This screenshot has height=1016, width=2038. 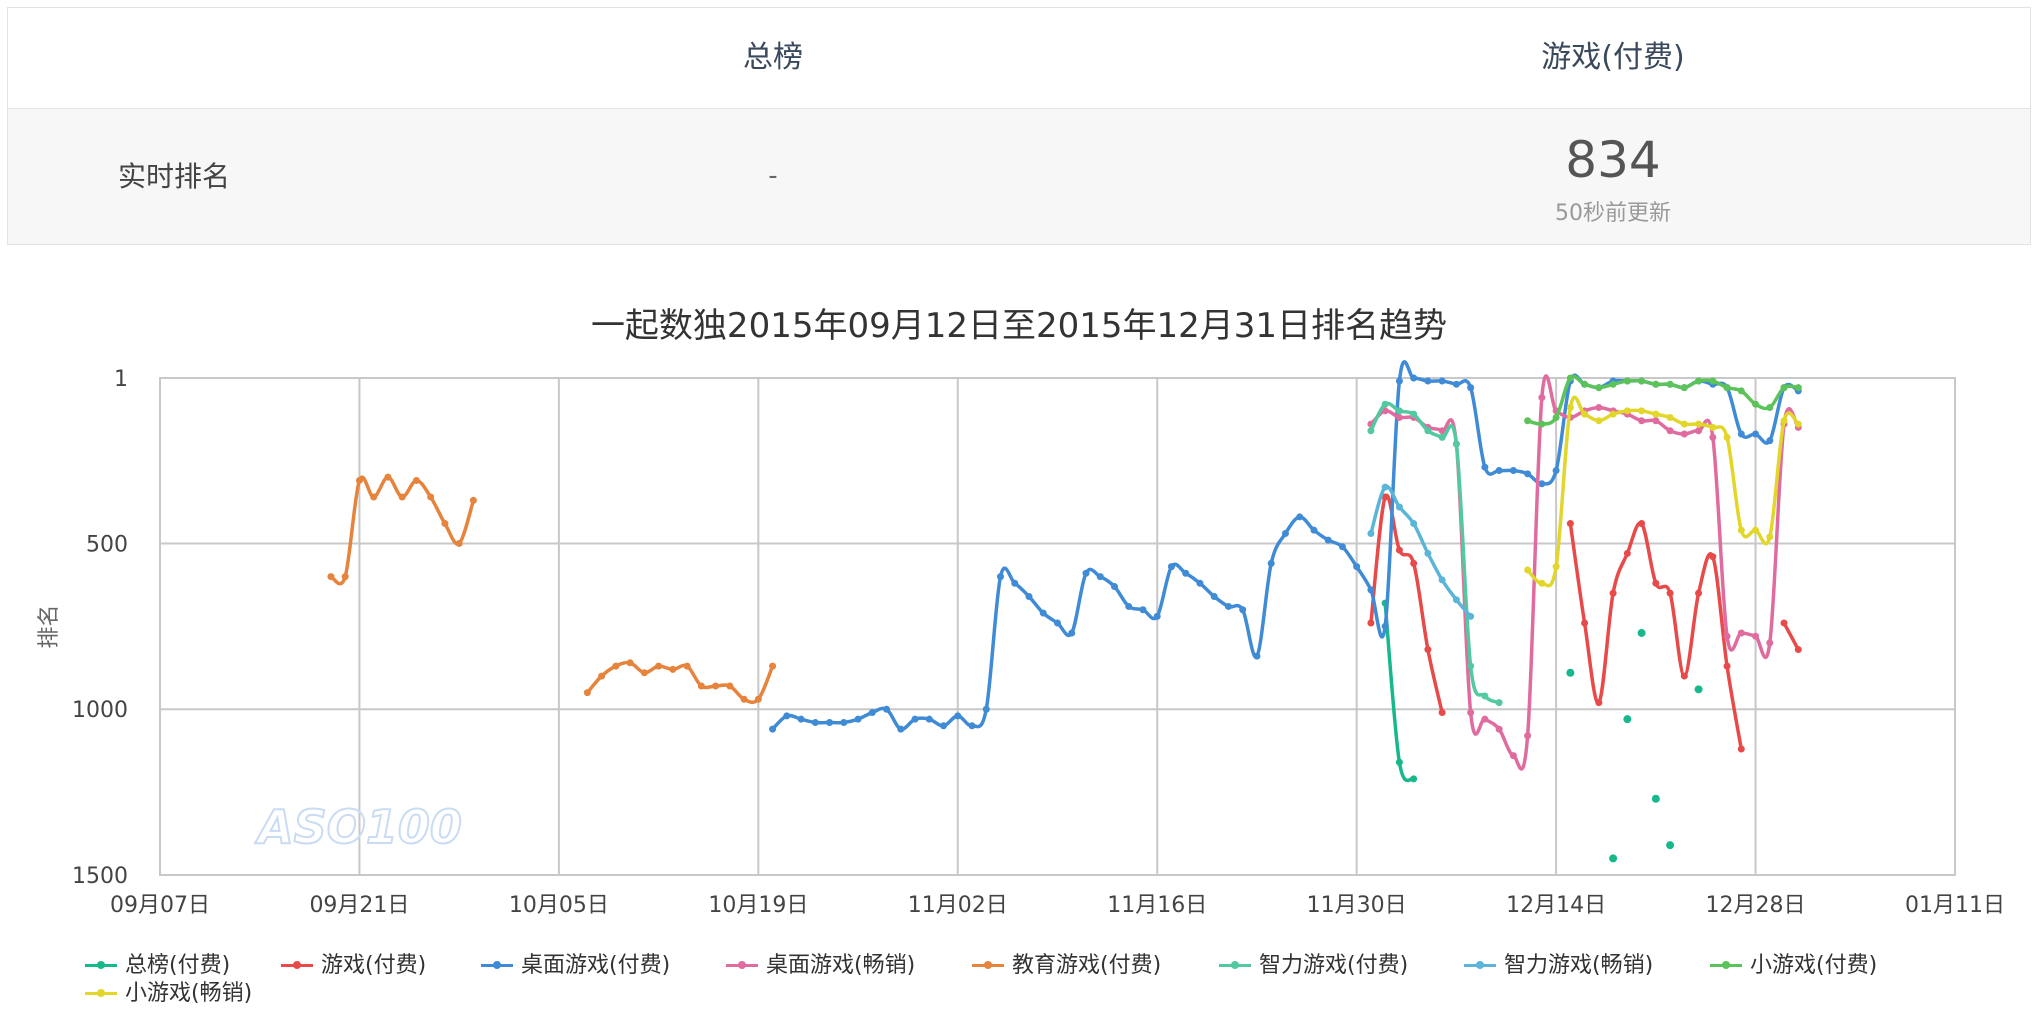 I want to click on legend-item: 智力游戏(畅销), so click(x=1558, y=966).